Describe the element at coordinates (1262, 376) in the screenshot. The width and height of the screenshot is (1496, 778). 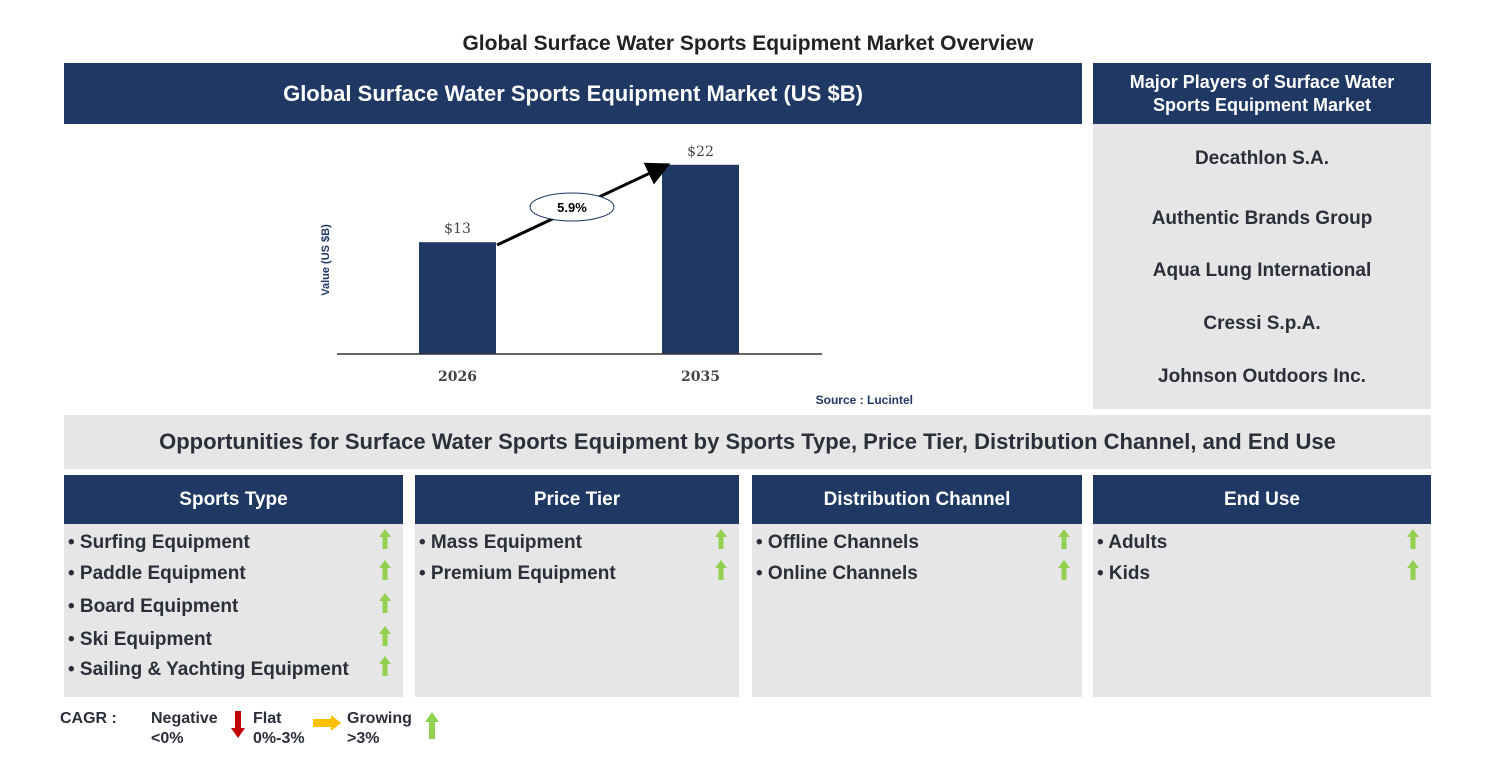
I see `player-item: Johnson Outdoors Inc.` at that location.